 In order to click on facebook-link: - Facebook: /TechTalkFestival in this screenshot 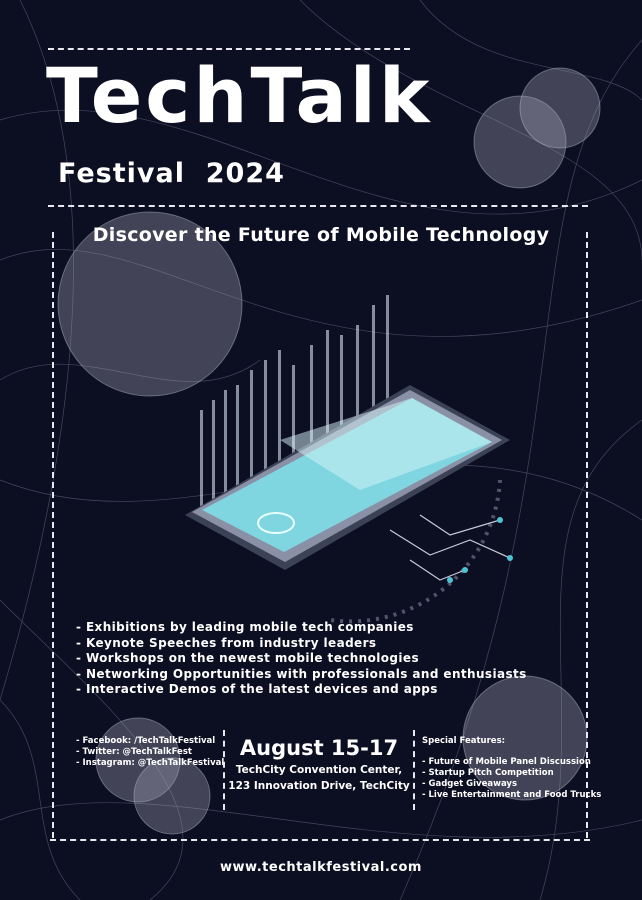, I will do `click(146, 741)`.